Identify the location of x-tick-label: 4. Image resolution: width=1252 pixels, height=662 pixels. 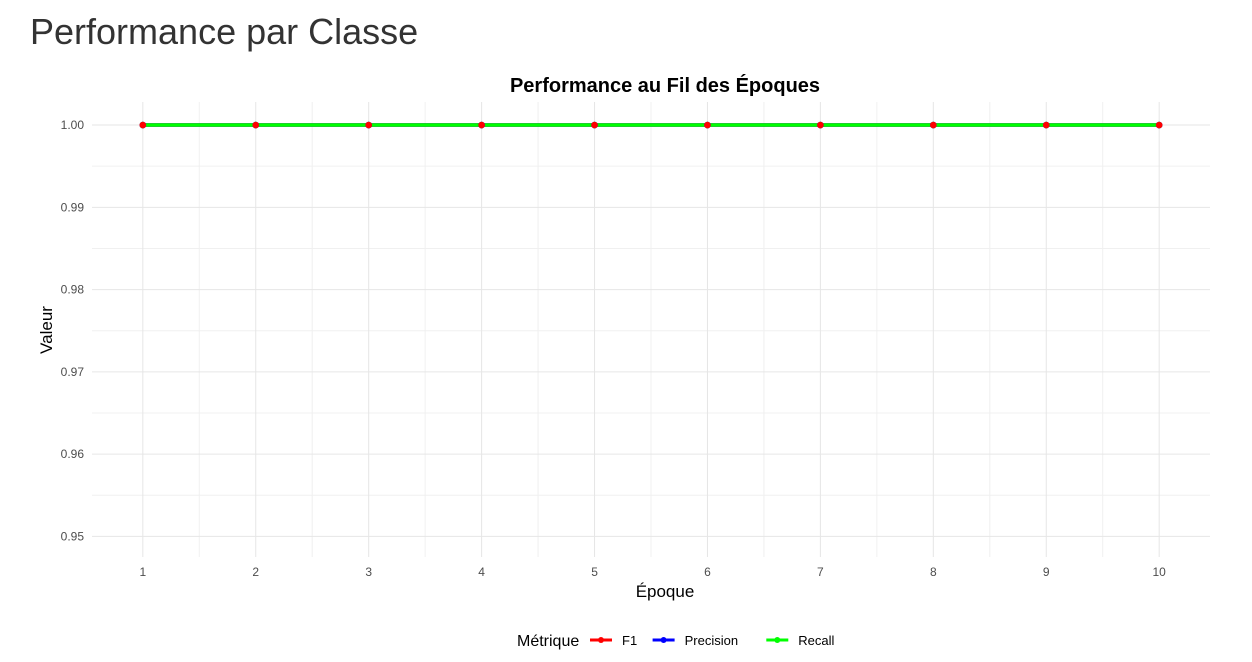
(481, 572).